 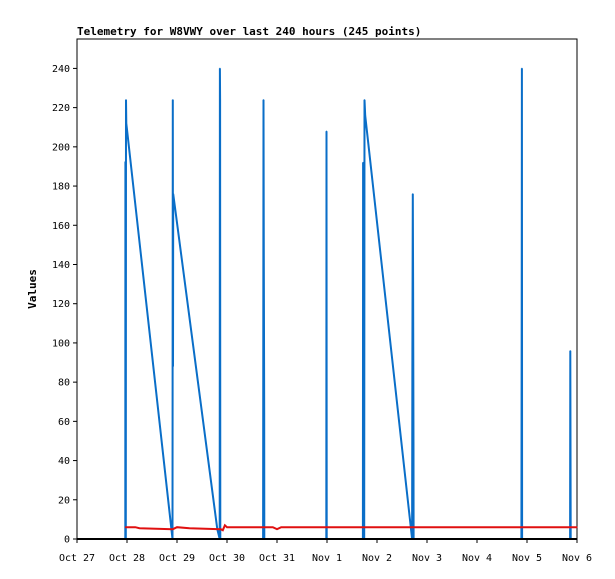 What do you see at coordinates (477, 558) in the screenshot?
I see `x-tick-label: Nov 4` at bounding box center [477, 558].